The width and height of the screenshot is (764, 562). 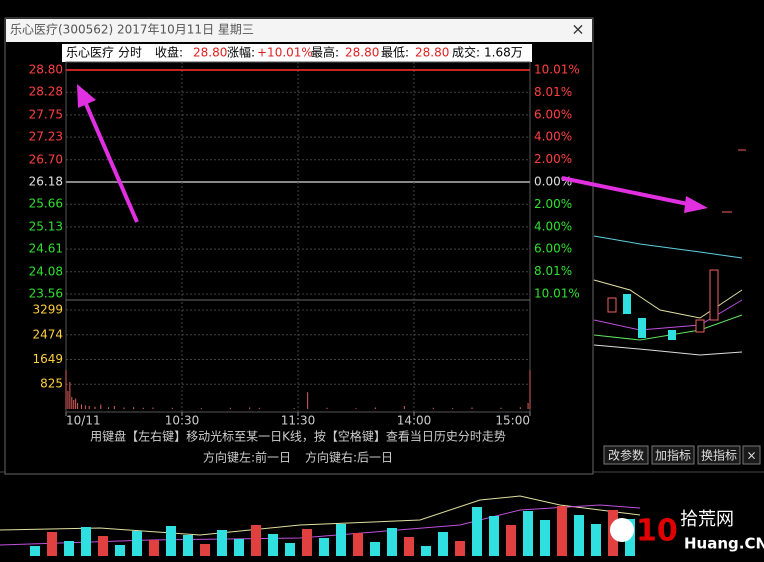 I want to click on y-tick-label: 28.28, so click(x=46, y=92).